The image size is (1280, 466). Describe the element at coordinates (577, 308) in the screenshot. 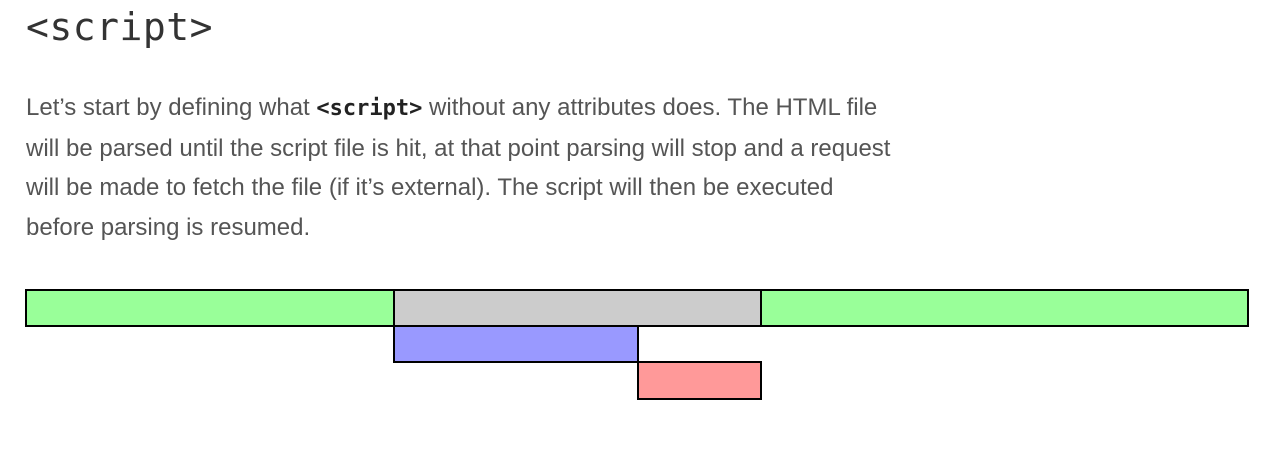

I see `parser-paused-bar` at that location.